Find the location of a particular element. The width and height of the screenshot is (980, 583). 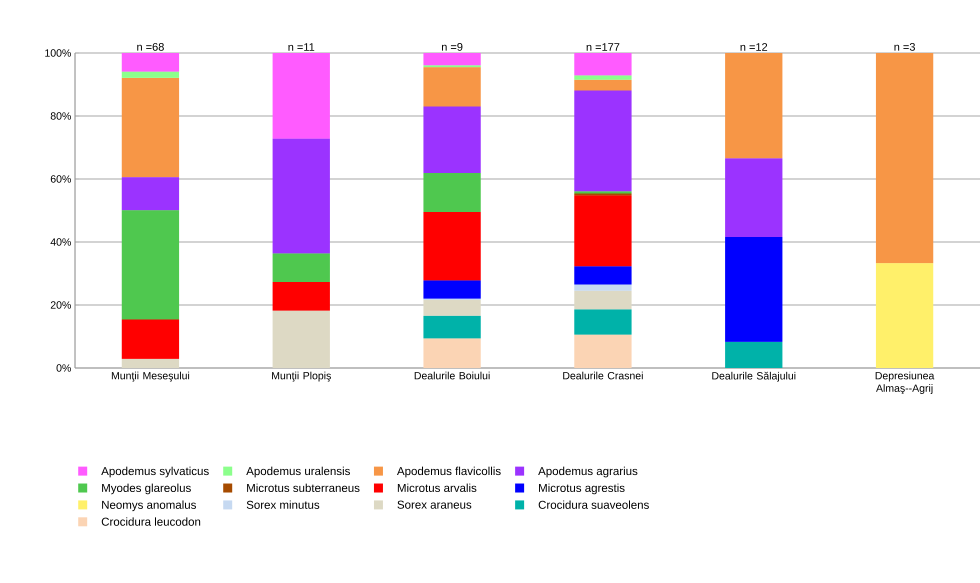

legend-label: Sorex araneus is located at coordinates (434, 504).